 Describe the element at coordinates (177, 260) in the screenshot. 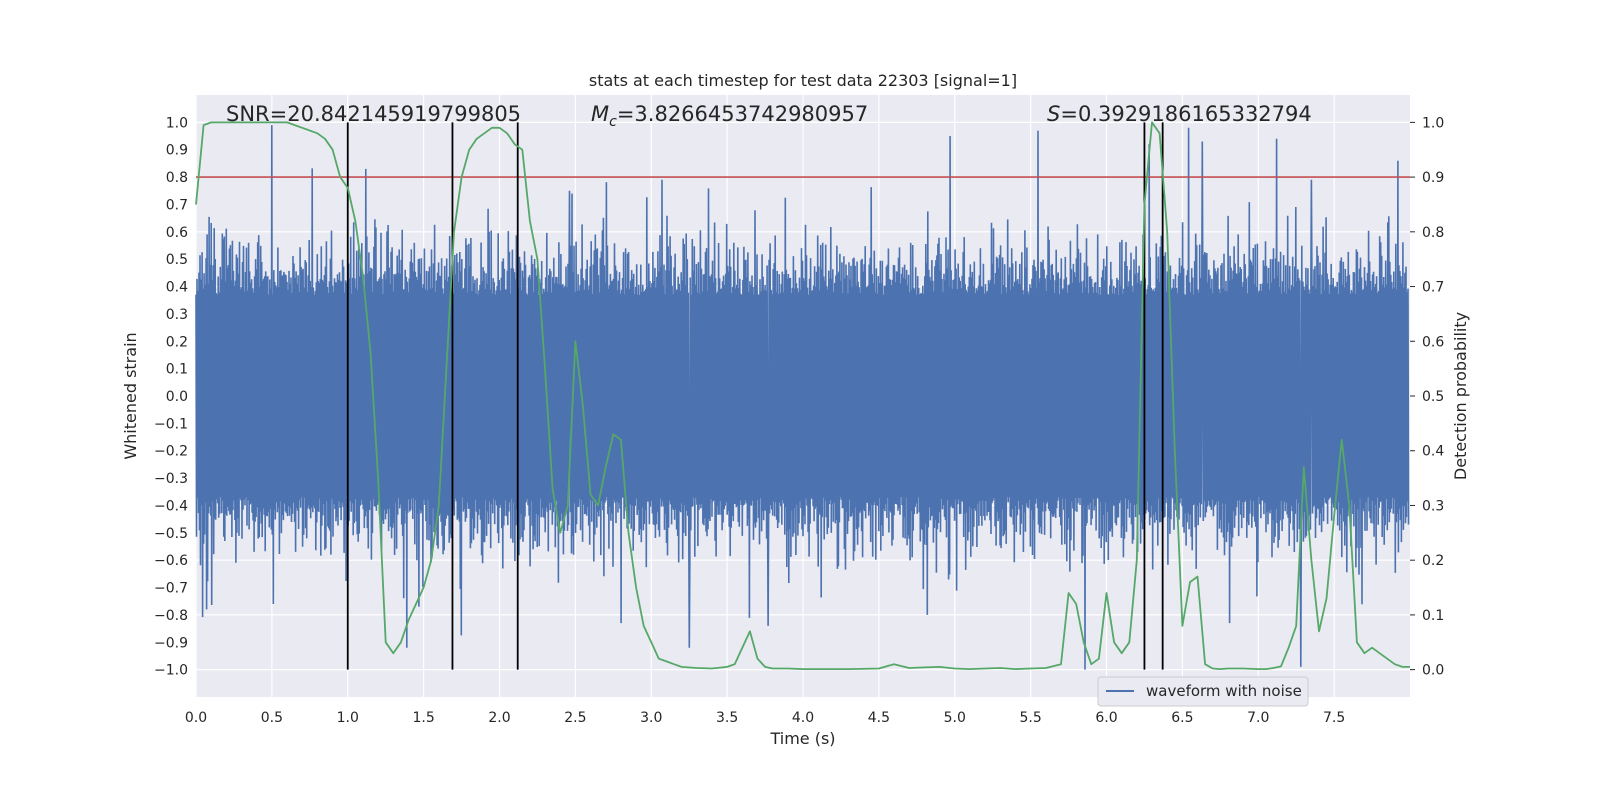

I see `y-tick-label: 0.5` at that location.